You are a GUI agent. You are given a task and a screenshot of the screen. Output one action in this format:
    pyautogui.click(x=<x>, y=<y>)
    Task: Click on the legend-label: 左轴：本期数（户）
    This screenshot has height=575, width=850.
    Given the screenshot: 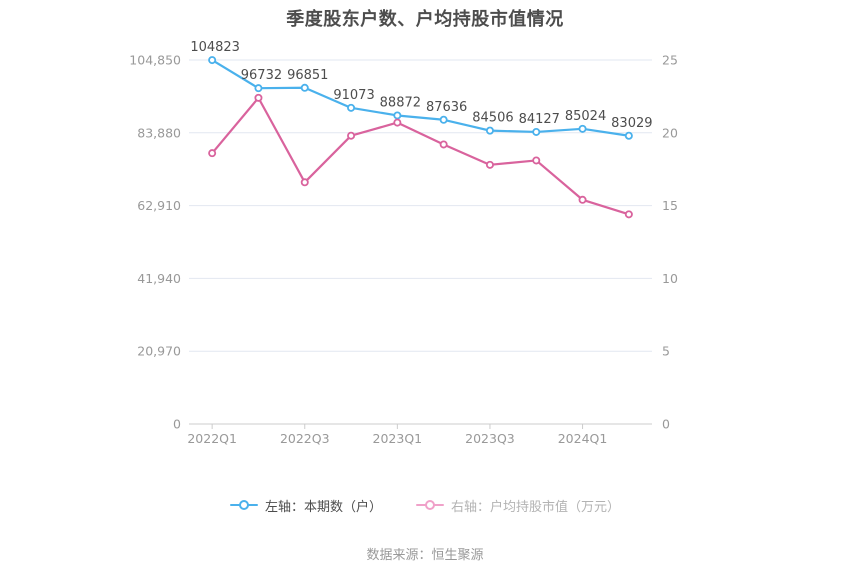 What is the action you would take?
    pyautogui.click(x=323, y=507)
    